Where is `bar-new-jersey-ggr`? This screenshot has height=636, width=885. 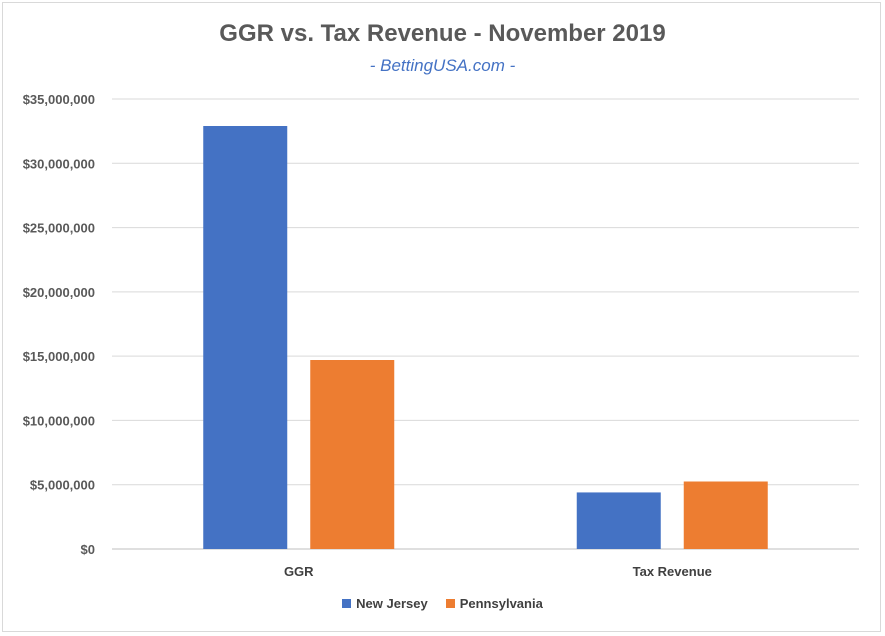 bar-new-jersey-ggr is located at coordinates (245, 337).